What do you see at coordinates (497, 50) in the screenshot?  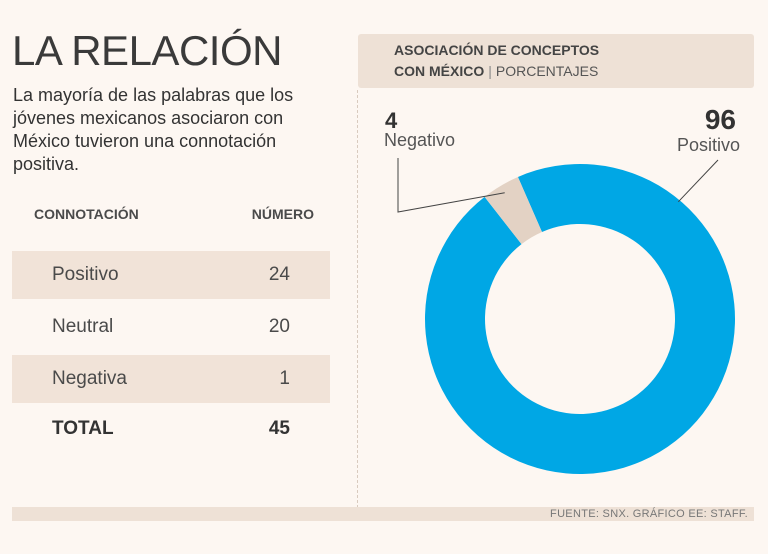 I see `chart-title-line1: ASOCIACIÓN DE CONCEPTOS` at bounding box center [497, 50].